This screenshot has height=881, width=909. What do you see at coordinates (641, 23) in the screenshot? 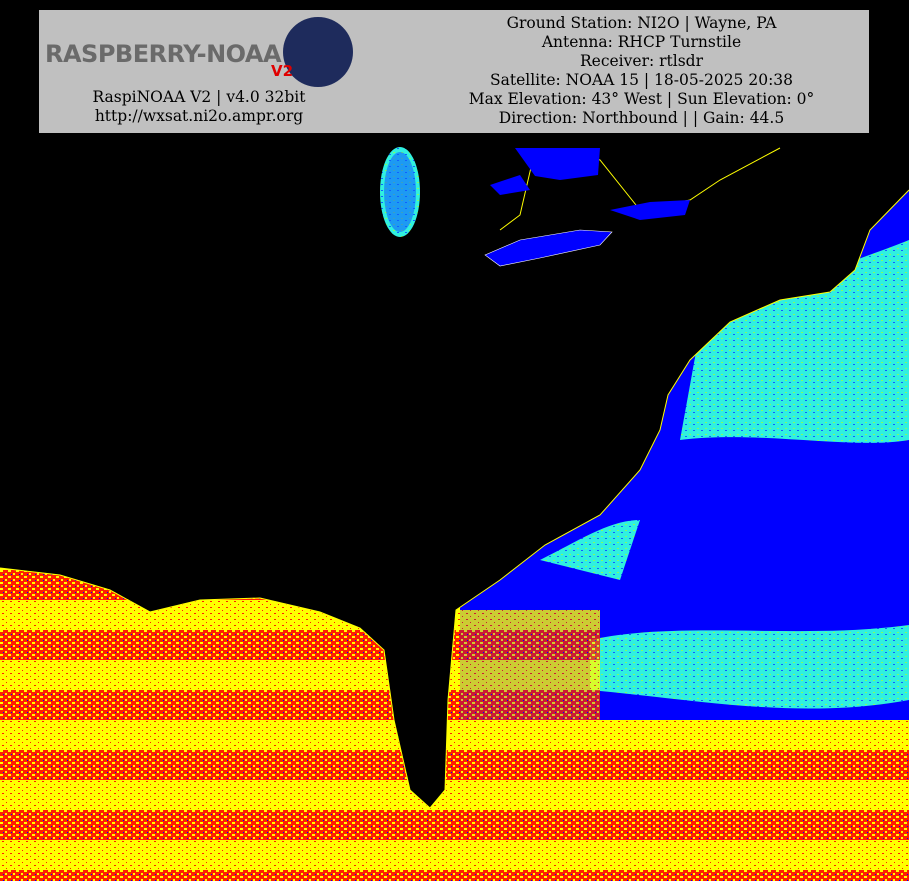
I see `info-line: Ground Station: NI2O | Wayne, PA` at bounding box center [641, 23].